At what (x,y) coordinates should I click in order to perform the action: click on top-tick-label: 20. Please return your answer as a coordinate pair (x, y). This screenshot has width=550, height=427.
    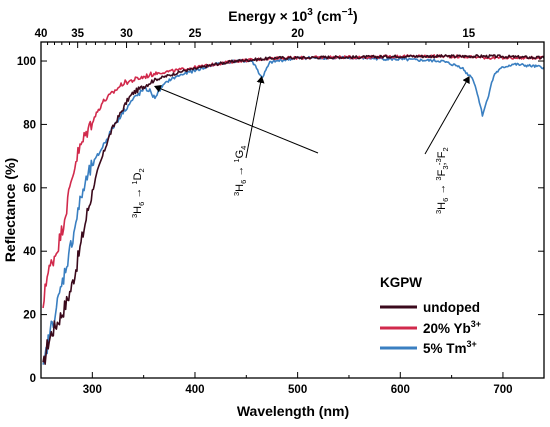
    Looking at the image, I should click on (297, 34).